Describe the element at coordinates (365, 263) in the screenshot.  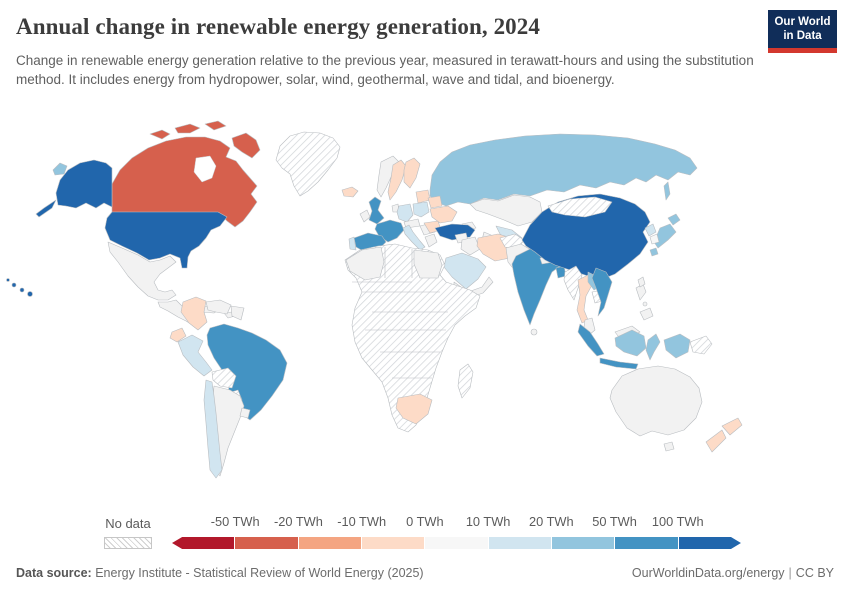
I see `country-algeria` at that location.